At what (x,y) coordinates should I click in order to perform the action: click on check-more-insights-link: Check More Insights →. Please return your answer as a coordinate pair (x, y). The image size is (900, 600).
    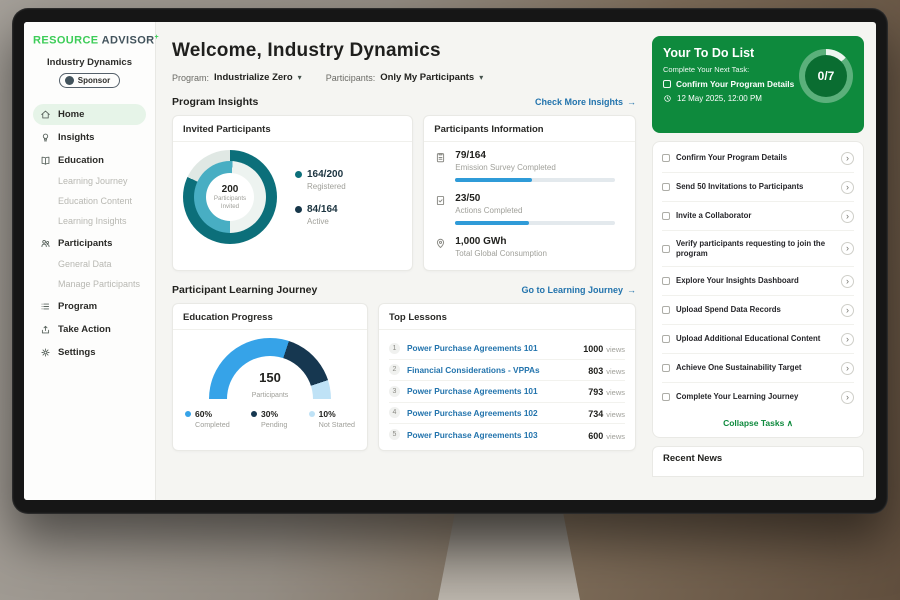
    Looking at the image, I should click on (585, 102).